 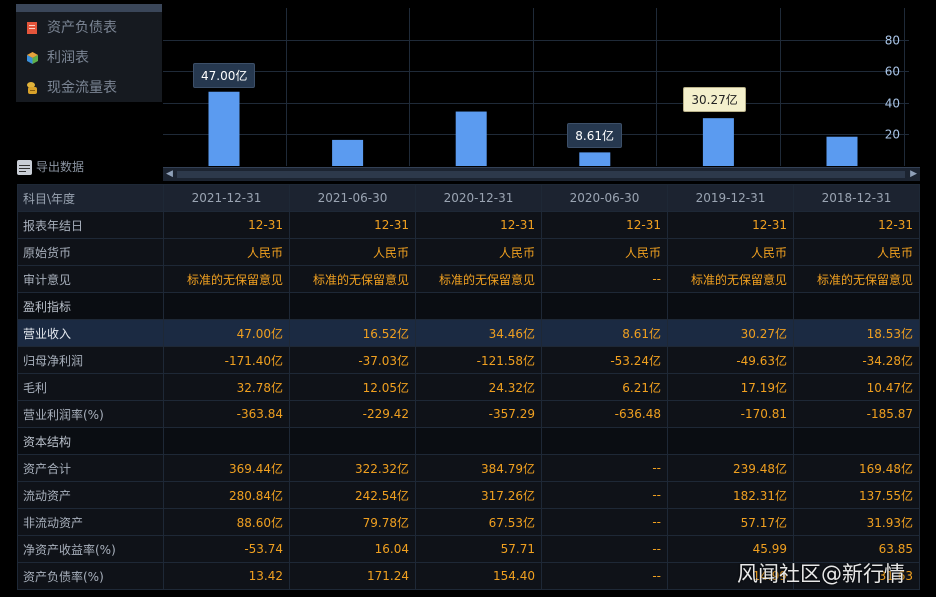 What do you see at coordinates (226, 576) in the screenshot?
I see `table-cell: 13.42` at bounding box center [226, 576].